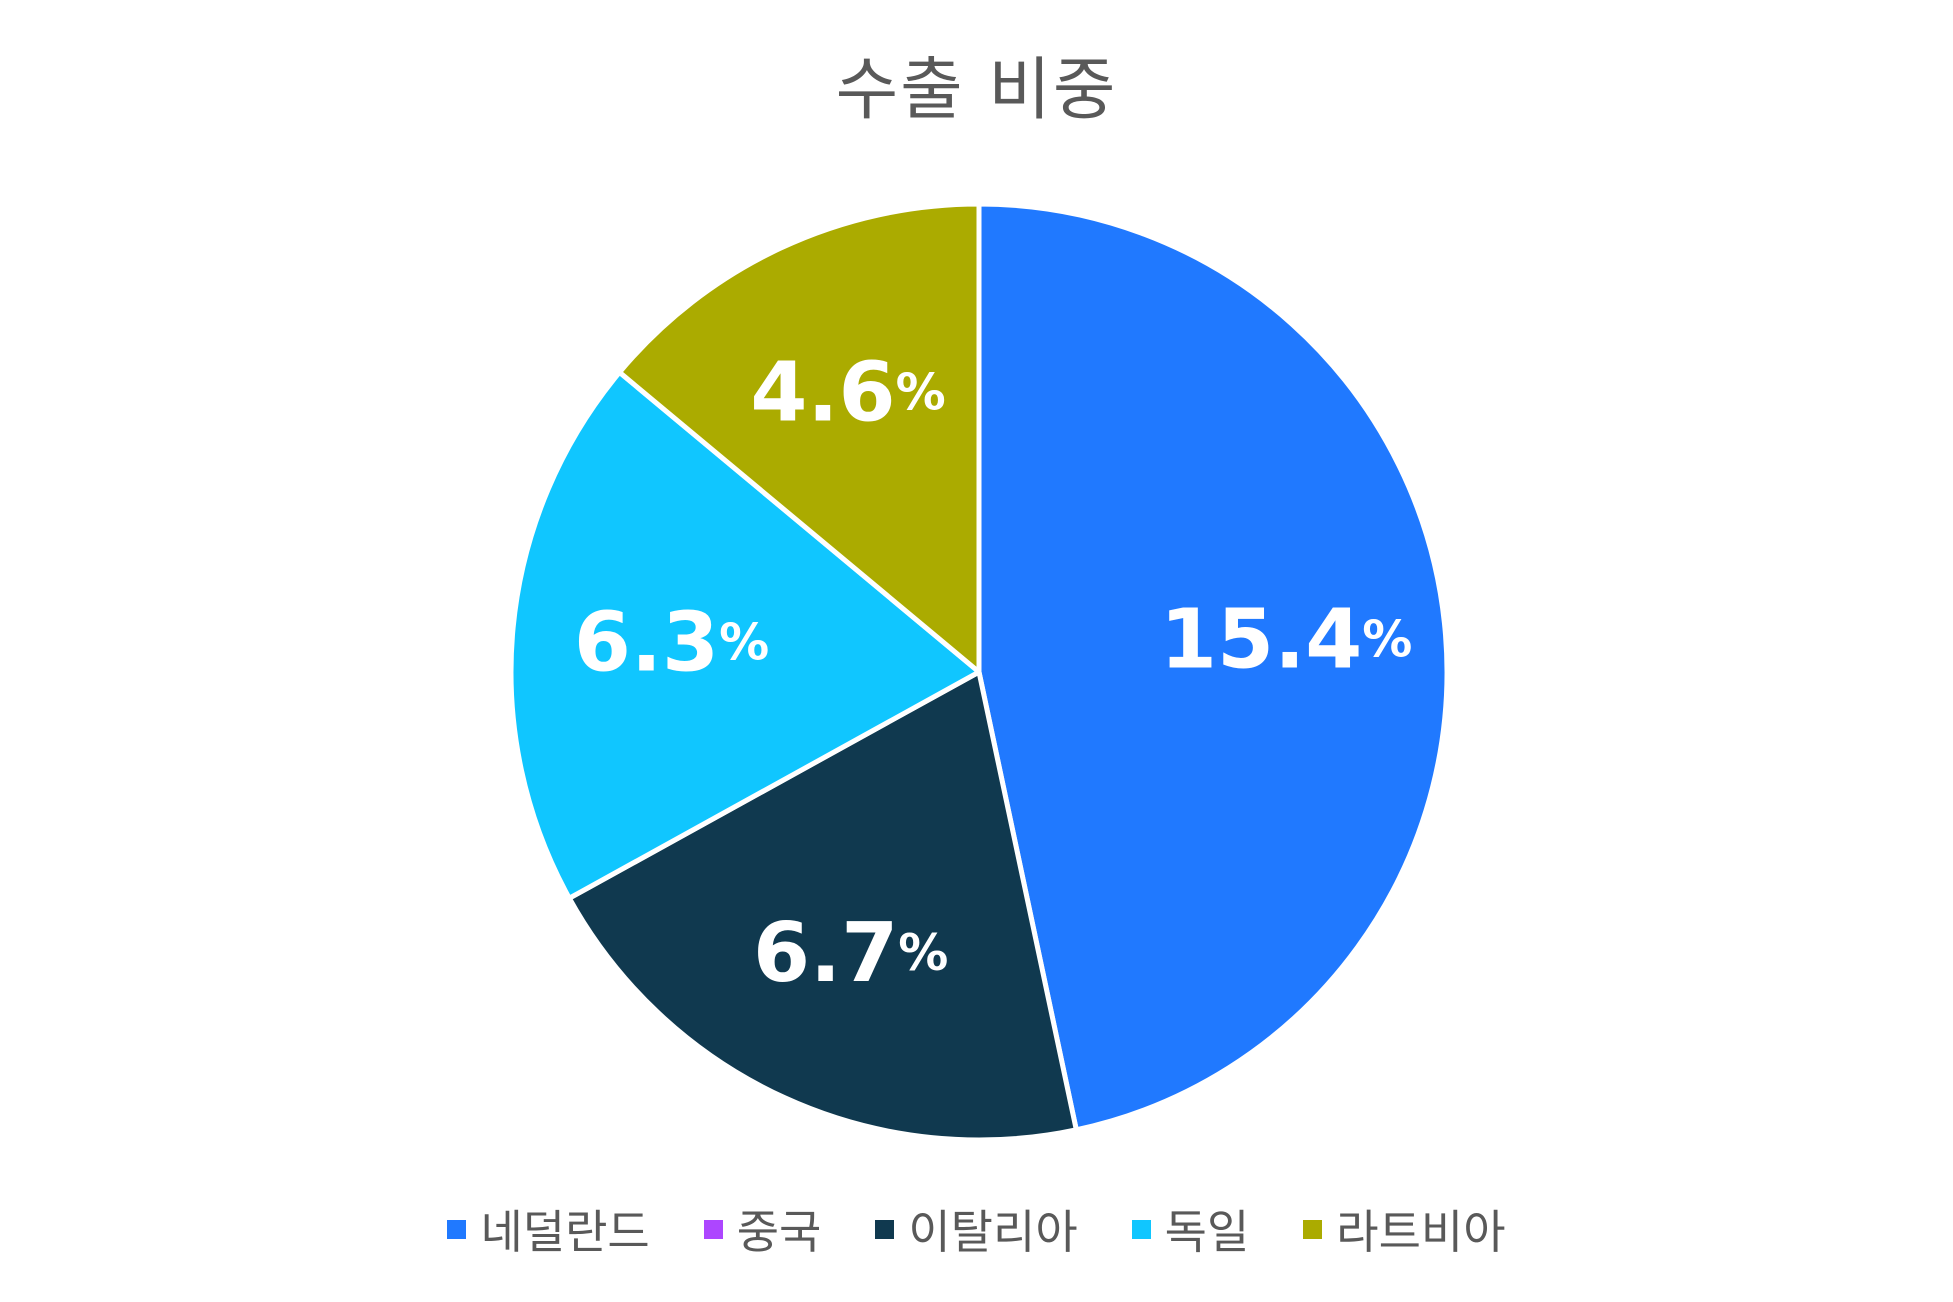 Image resolution: width=1953 pixels, height=1302 pixels. I want to click on legend: 네덜란드 중국 이탈리아 독일 라트비아, so click(976, 1229).